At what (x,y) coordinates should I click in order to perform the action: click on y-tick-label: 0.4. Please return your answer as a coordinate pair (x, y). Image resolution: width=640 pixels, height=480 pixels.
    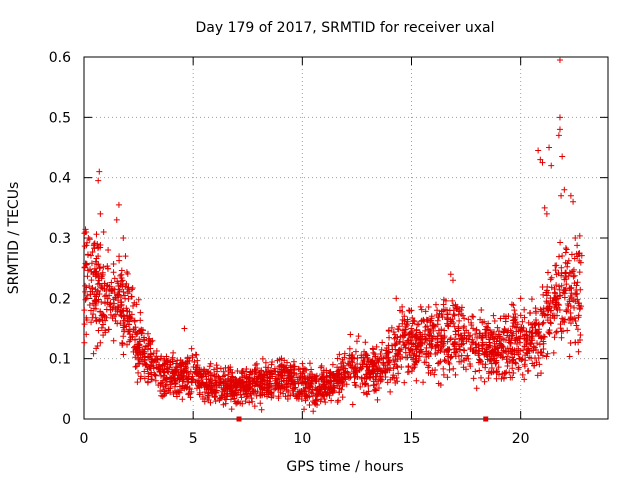
    Looking at the image, I should click on (60, 179).